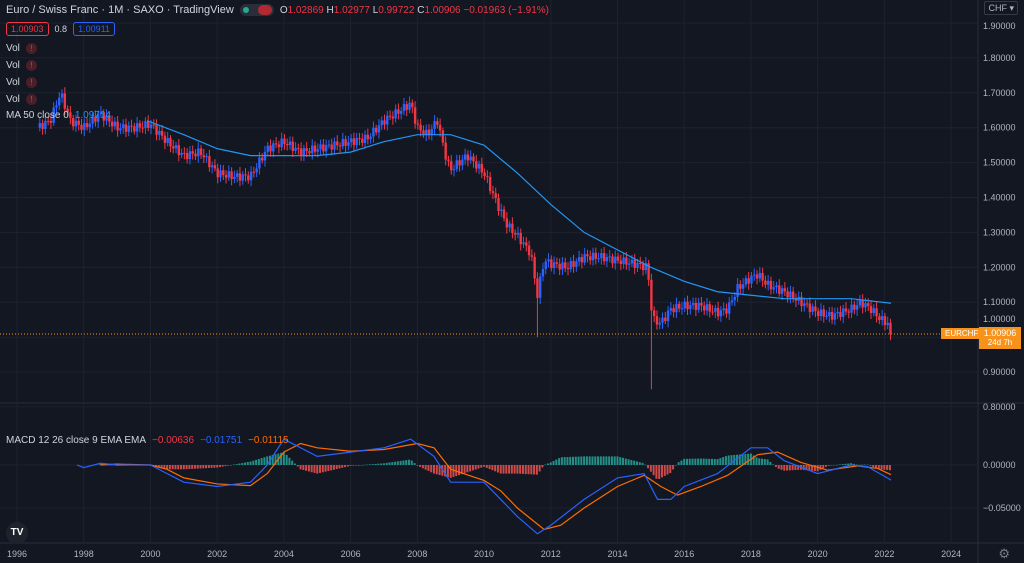  I want to click on macd-line, so click(484, 486).